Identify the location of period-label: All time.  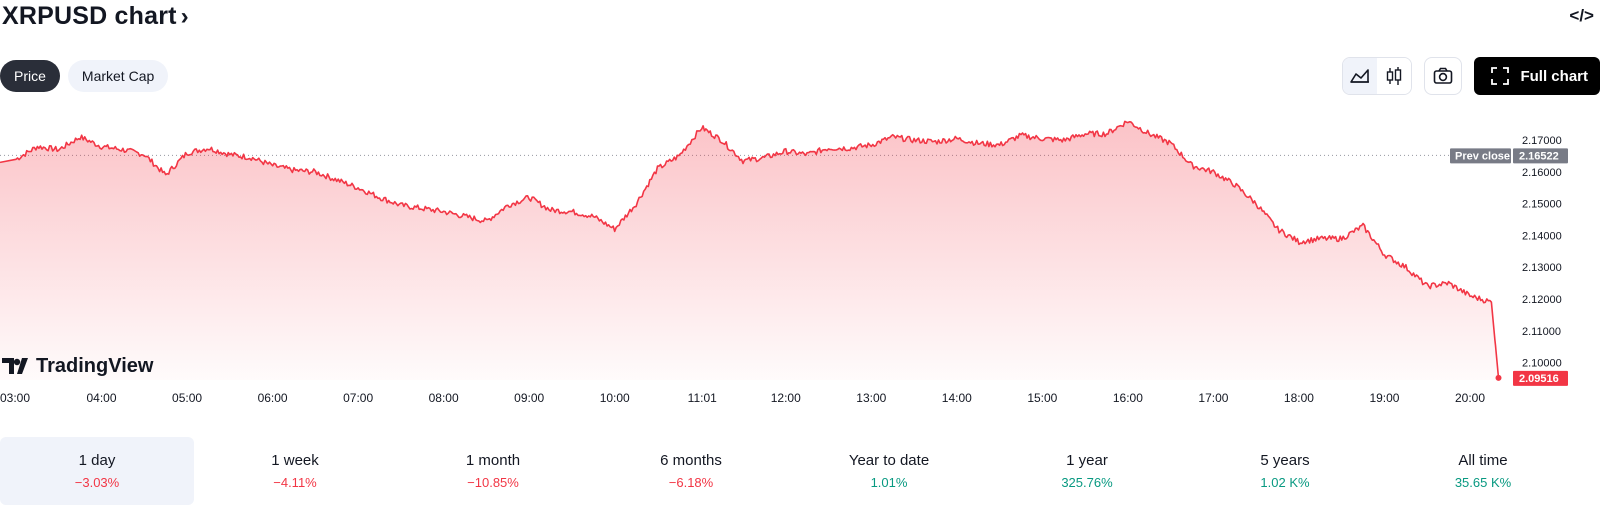
(1483, 460).